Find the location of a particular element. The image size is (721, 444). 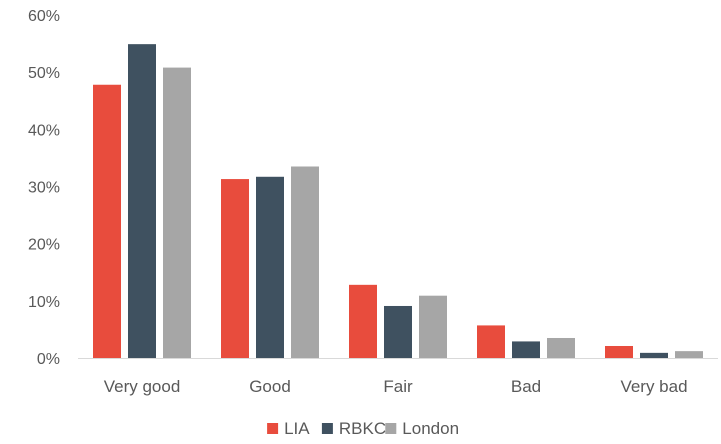

bar-rbkc-fair is located at coordinates (398, 331).